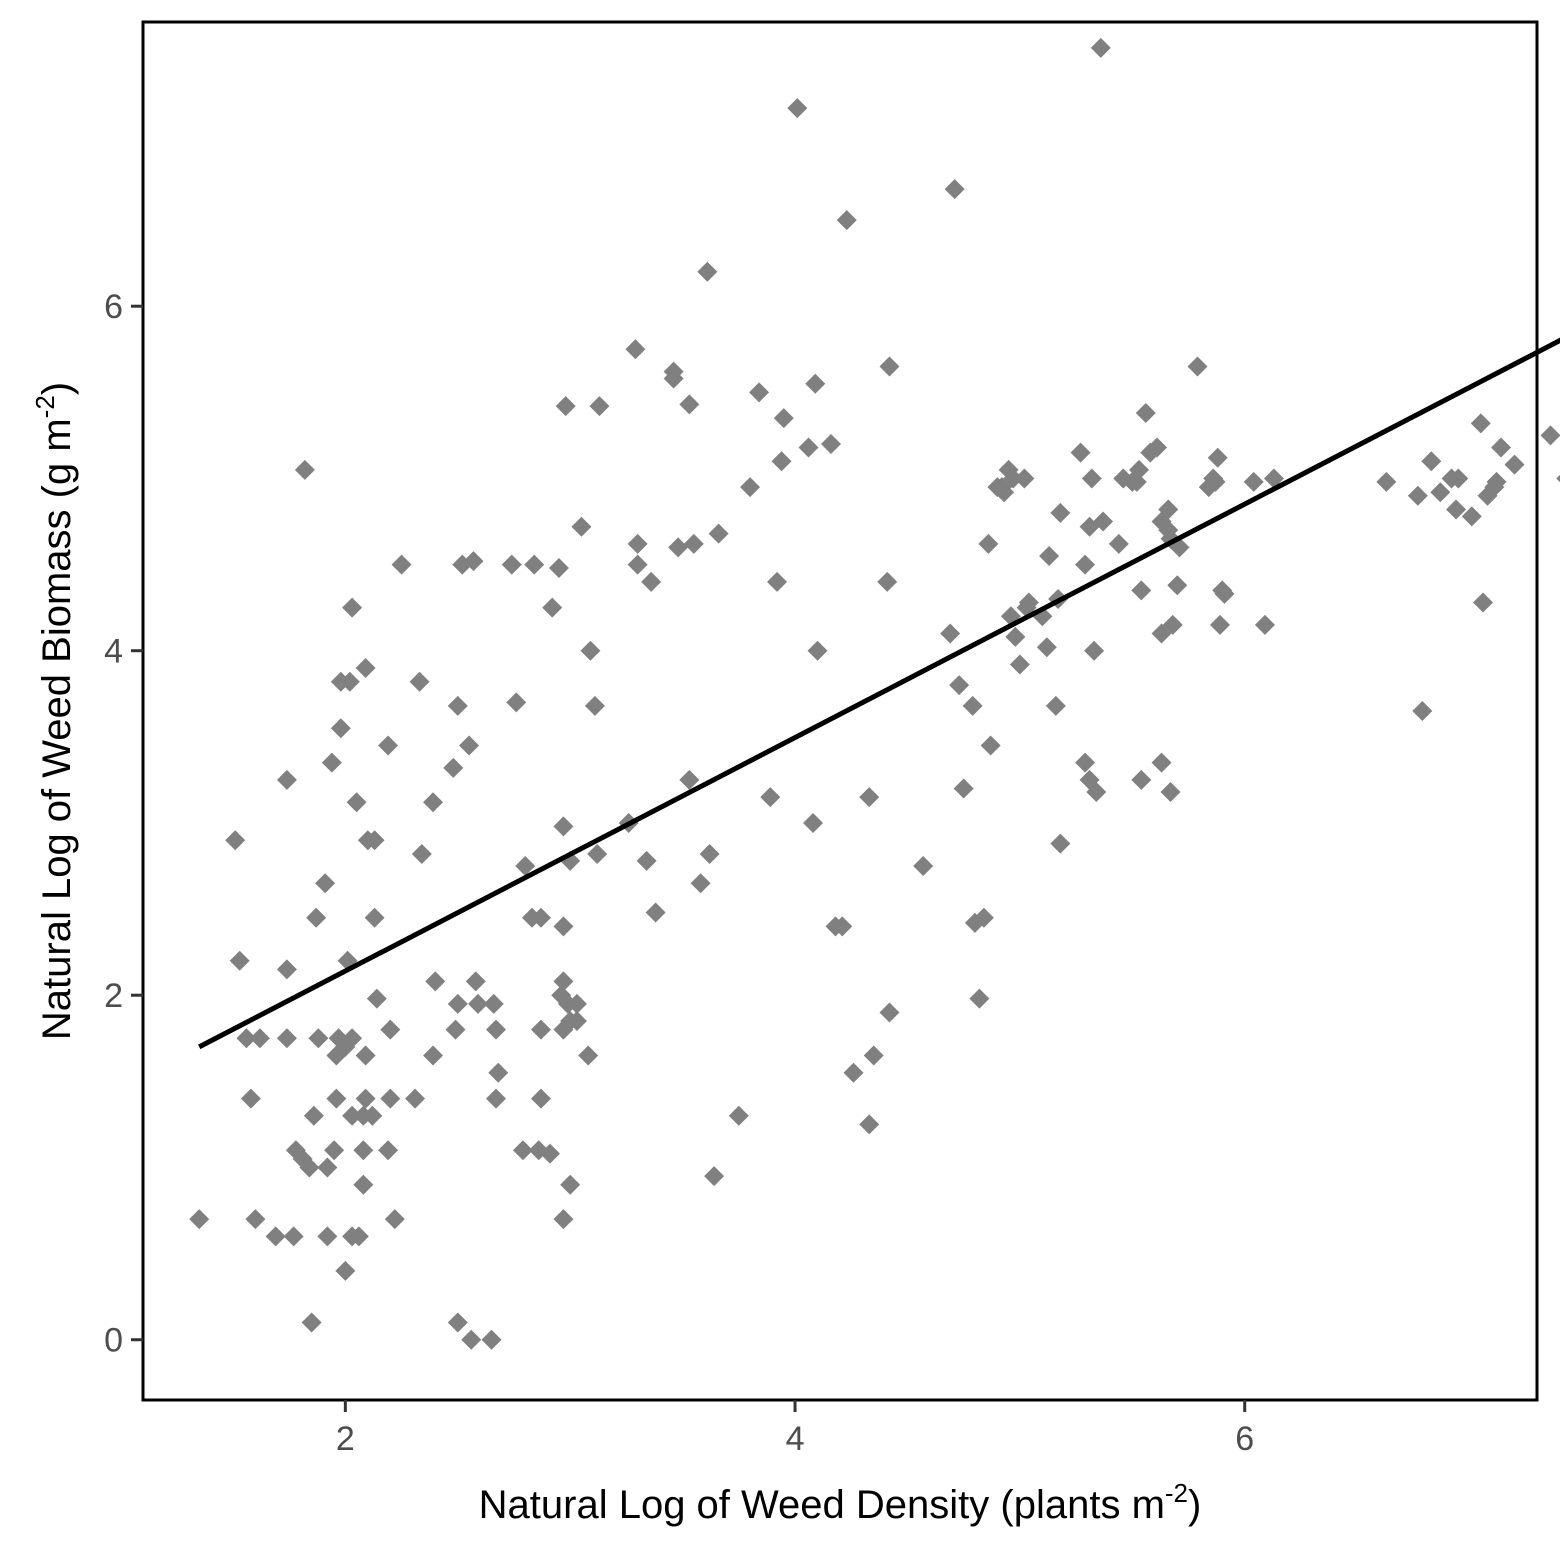  Describe the element at coordinates (113, 996) in the screenshot. I see `y-tick-label: 2` at that location.